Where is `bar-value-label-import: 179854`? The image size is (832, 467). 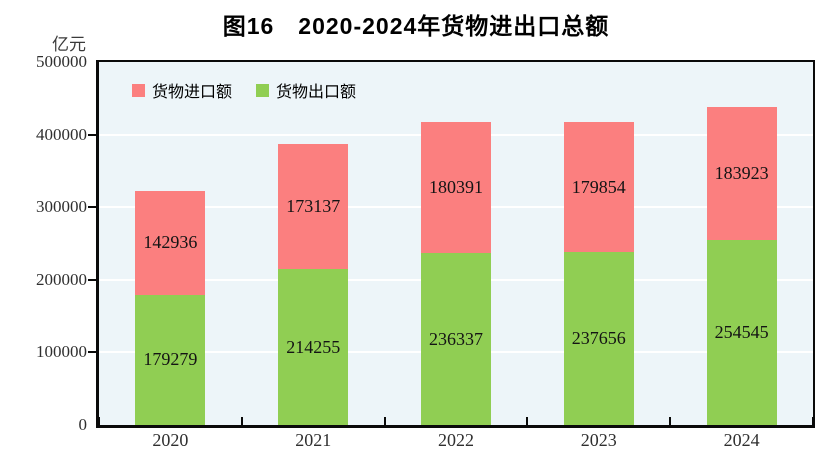
bar-value-label-import: 179854 is located at coordinates (598, 186).